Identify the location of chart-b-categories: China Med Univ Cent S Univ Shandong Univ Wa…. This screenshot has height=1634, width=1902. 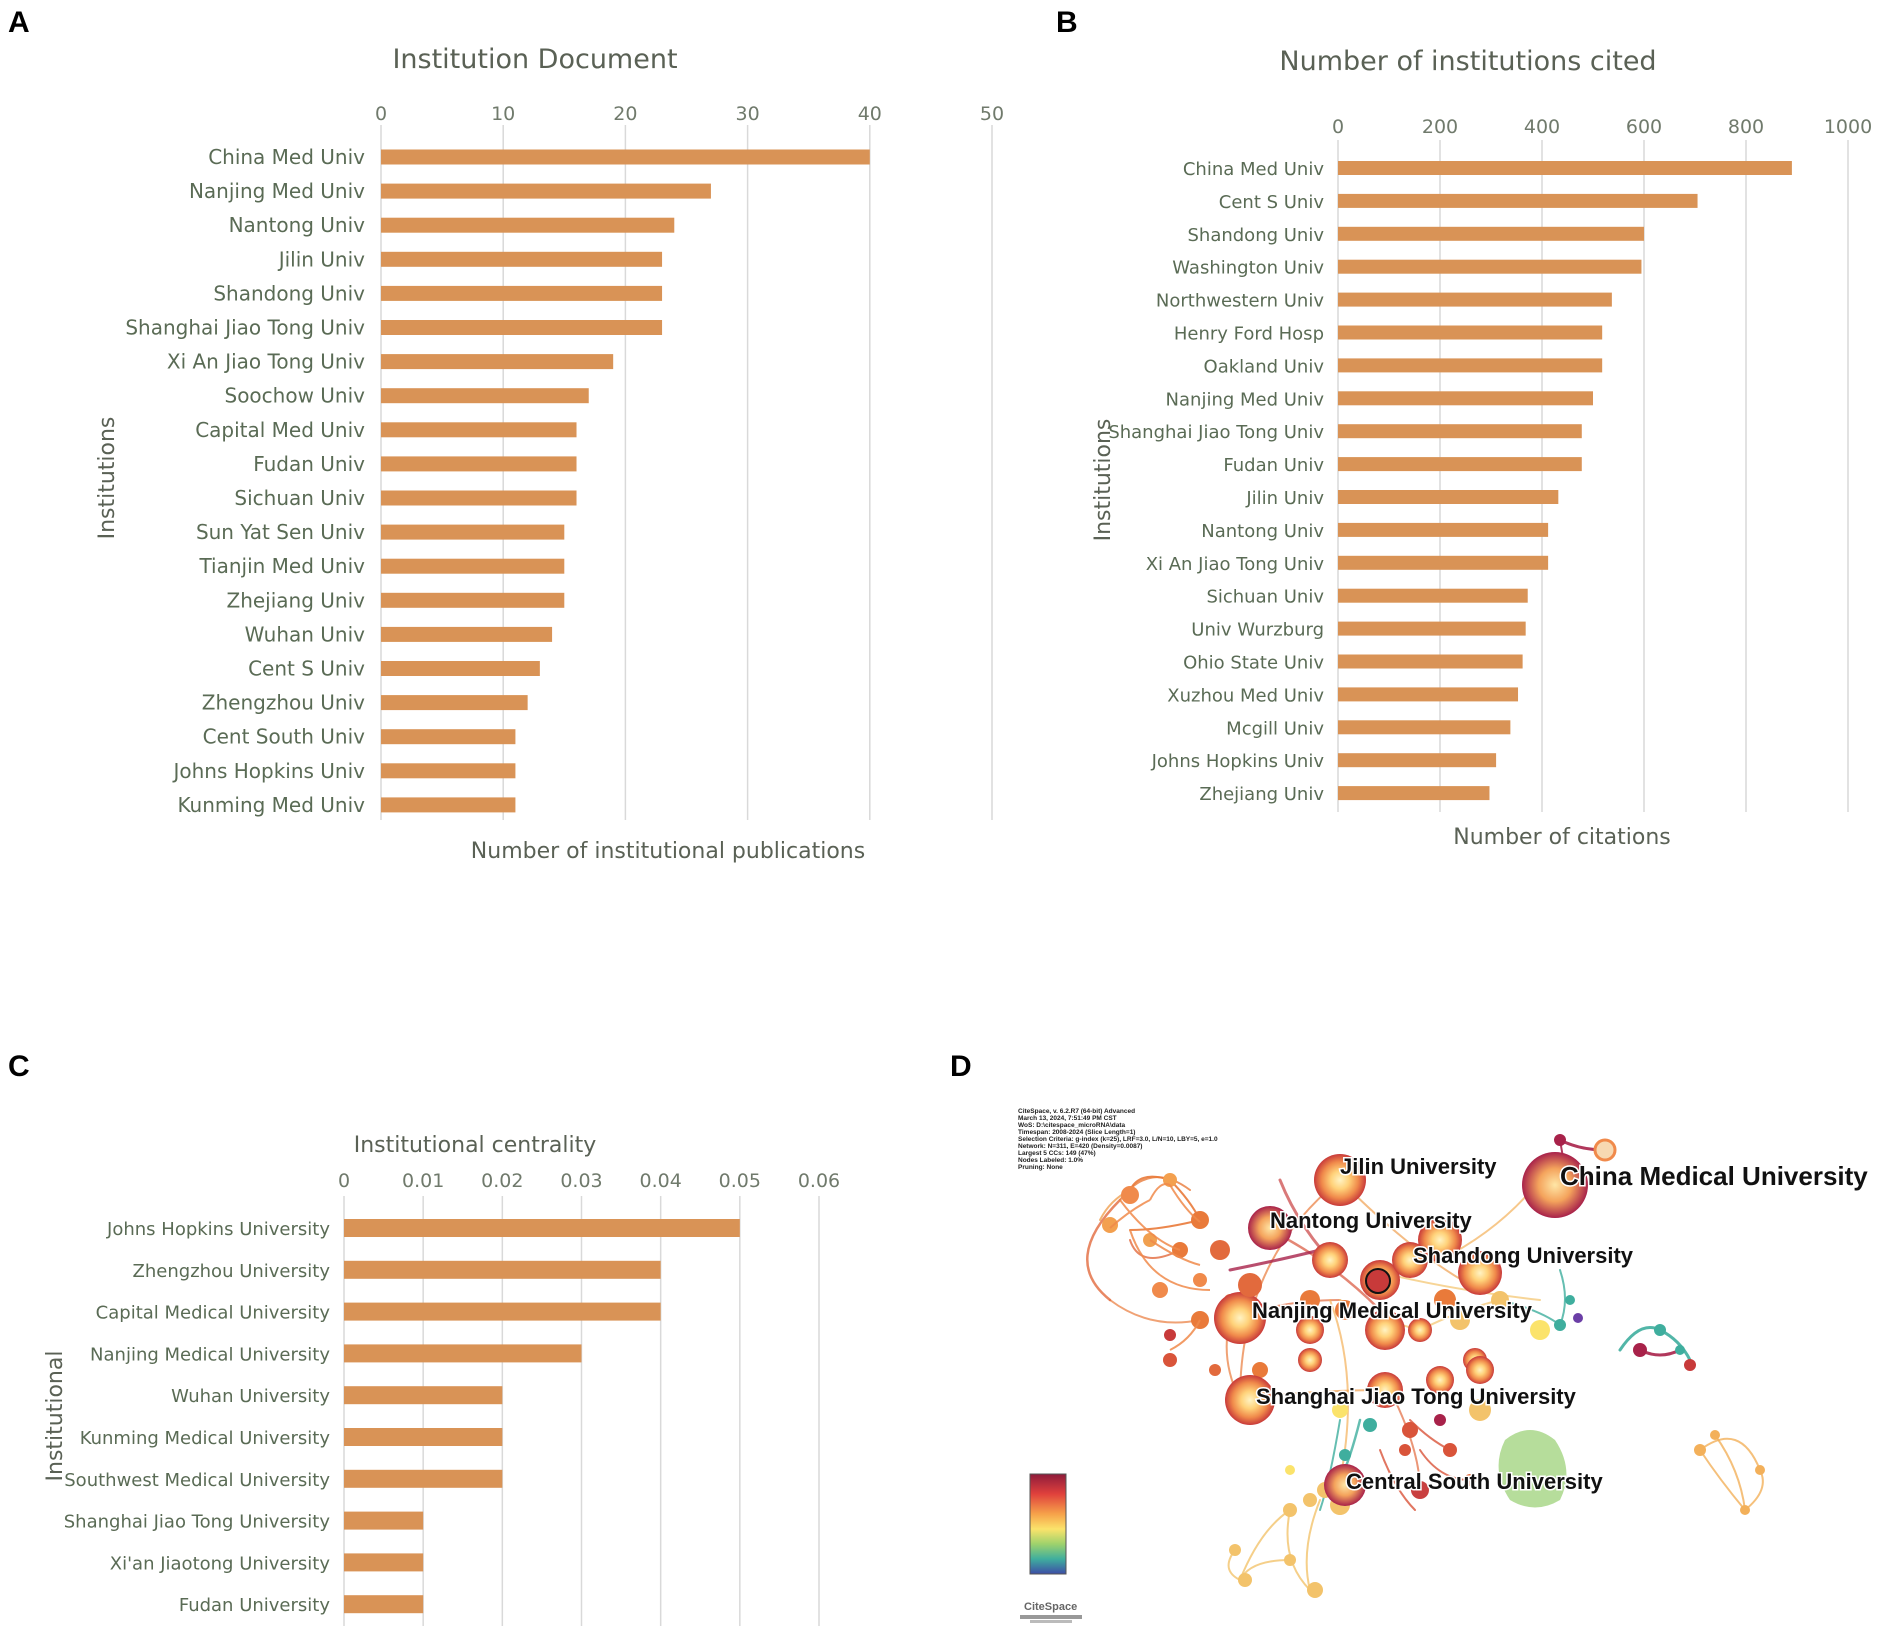
(1216, 482).